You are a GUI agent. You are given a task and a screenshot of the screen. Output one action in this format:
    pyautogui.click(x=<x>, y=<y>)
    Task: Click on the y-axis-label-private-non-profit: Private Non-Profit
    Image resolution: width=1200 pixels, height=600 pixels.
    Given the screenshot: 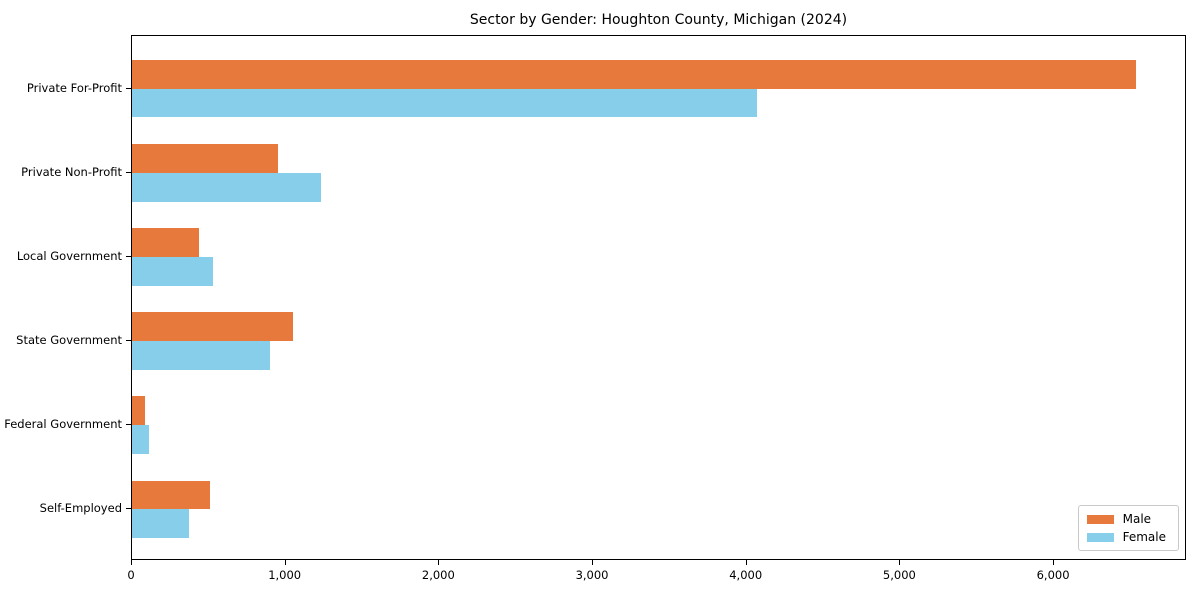 What is the action you would take?
    pyautogui.click(x=71, y=171)
    